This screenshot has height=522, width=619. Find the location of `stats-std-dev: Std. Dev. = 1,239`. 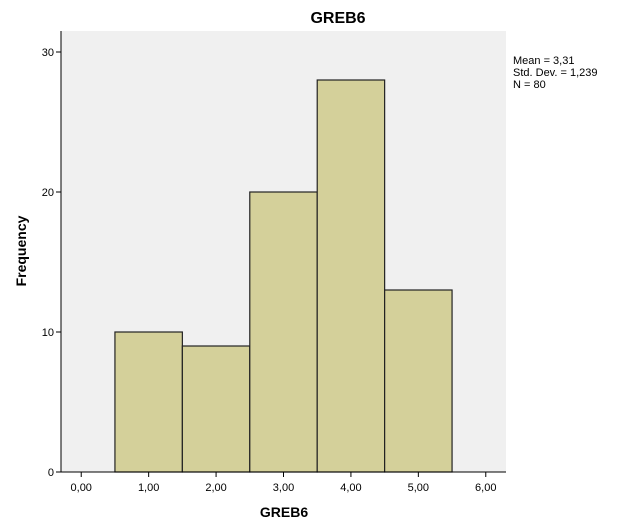

stats-std-dev: Std. Dev. = 1,239 is located at coordinates (555, 73).